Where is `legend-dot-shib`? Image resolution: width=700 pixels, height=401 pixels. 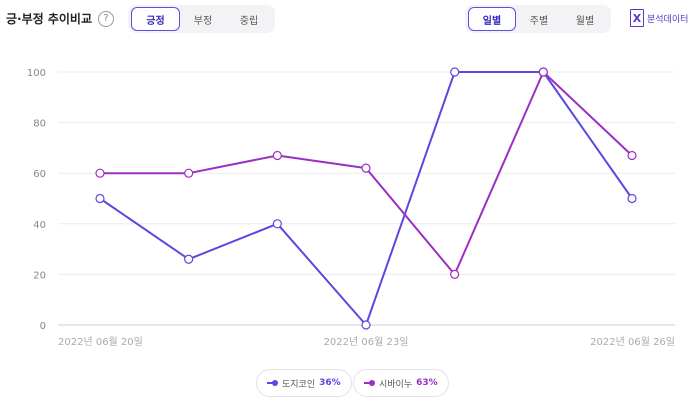 legend-dot-shib is located at coordinates (372, 383).